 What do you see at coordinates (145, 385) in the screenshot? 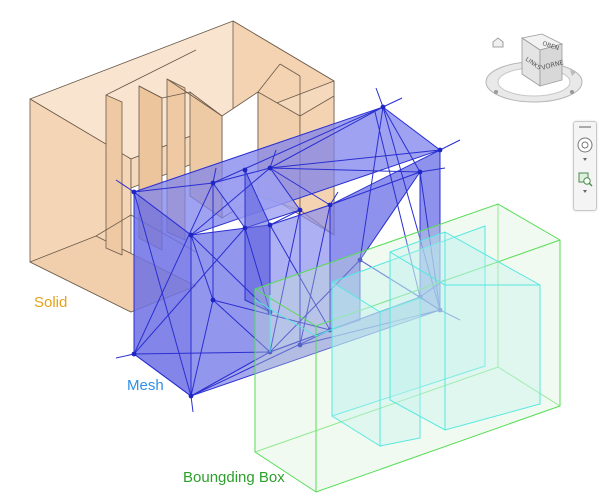
I see `mesh-label: Mesh` at bounding box center [145, 385].